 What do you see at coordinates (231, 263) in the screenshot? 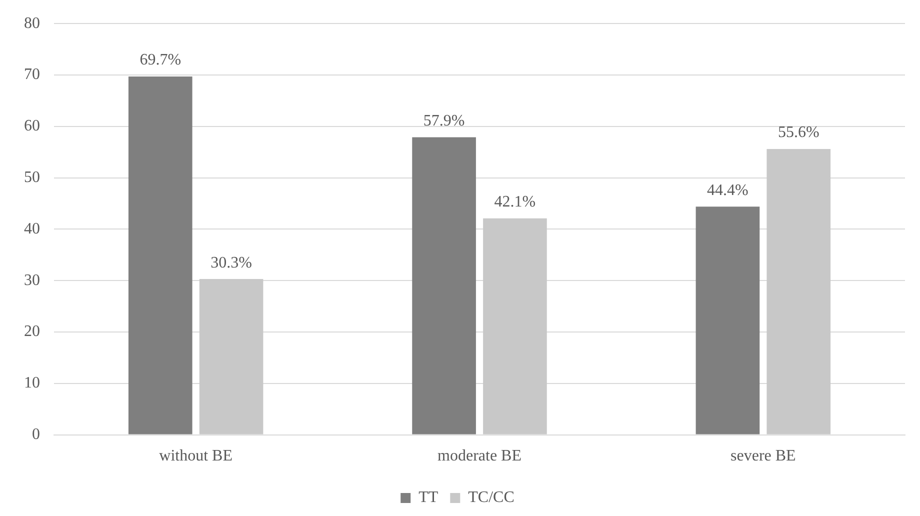
I see `data-label: 30.3%` at bounding box center [231, 263].